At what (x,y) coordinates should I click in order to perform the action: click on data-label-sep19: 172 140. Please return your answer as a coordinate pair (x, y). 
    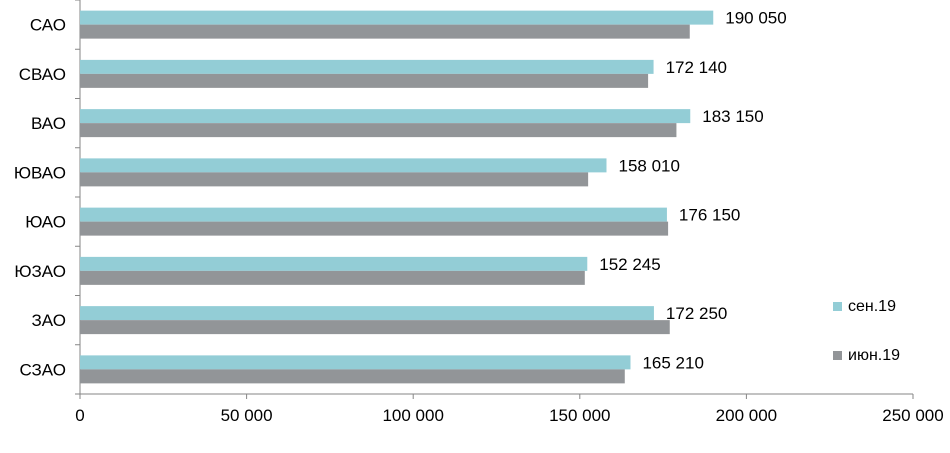
    Looking at the image, I should click on (696, 67).